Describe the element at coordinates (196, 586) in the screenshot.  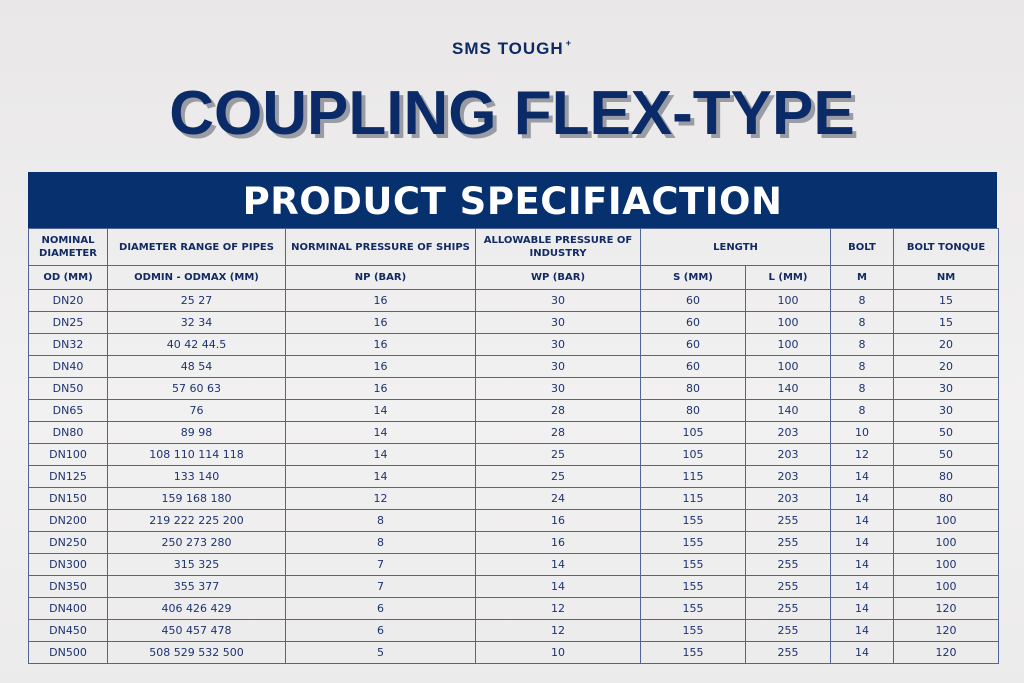
I see `table-cell: 355 377` at that location.